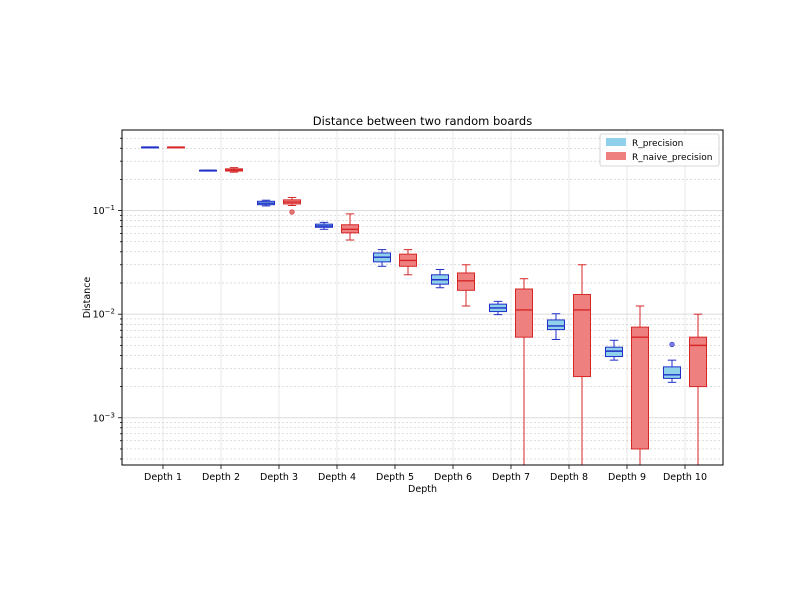 Image resolution: width=800 pixels, height=600 pixels. I want to click on x-tick-label: Depth 10, so click(685, 477).